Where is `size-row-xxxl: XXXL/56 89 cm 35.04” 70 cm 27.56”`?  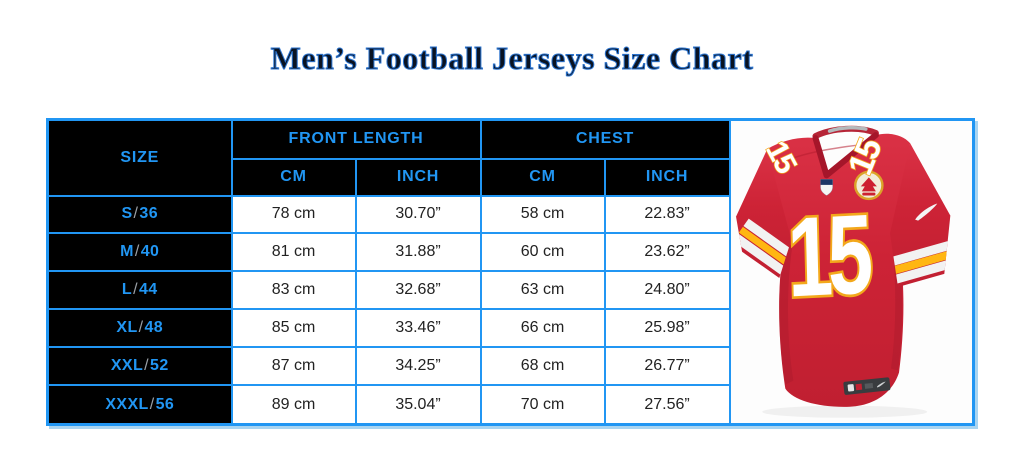
size-row-xxxl: XXXL/56 89 cm 35.04” 70 cm 27.56” is located at coordinates (510, 405).